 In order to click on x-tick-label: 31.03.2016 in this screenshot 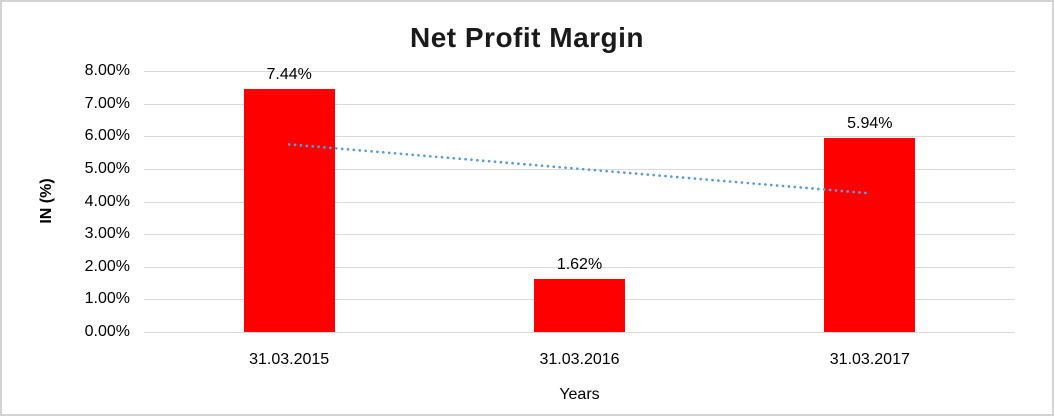, I will do `click(579, 359)`.